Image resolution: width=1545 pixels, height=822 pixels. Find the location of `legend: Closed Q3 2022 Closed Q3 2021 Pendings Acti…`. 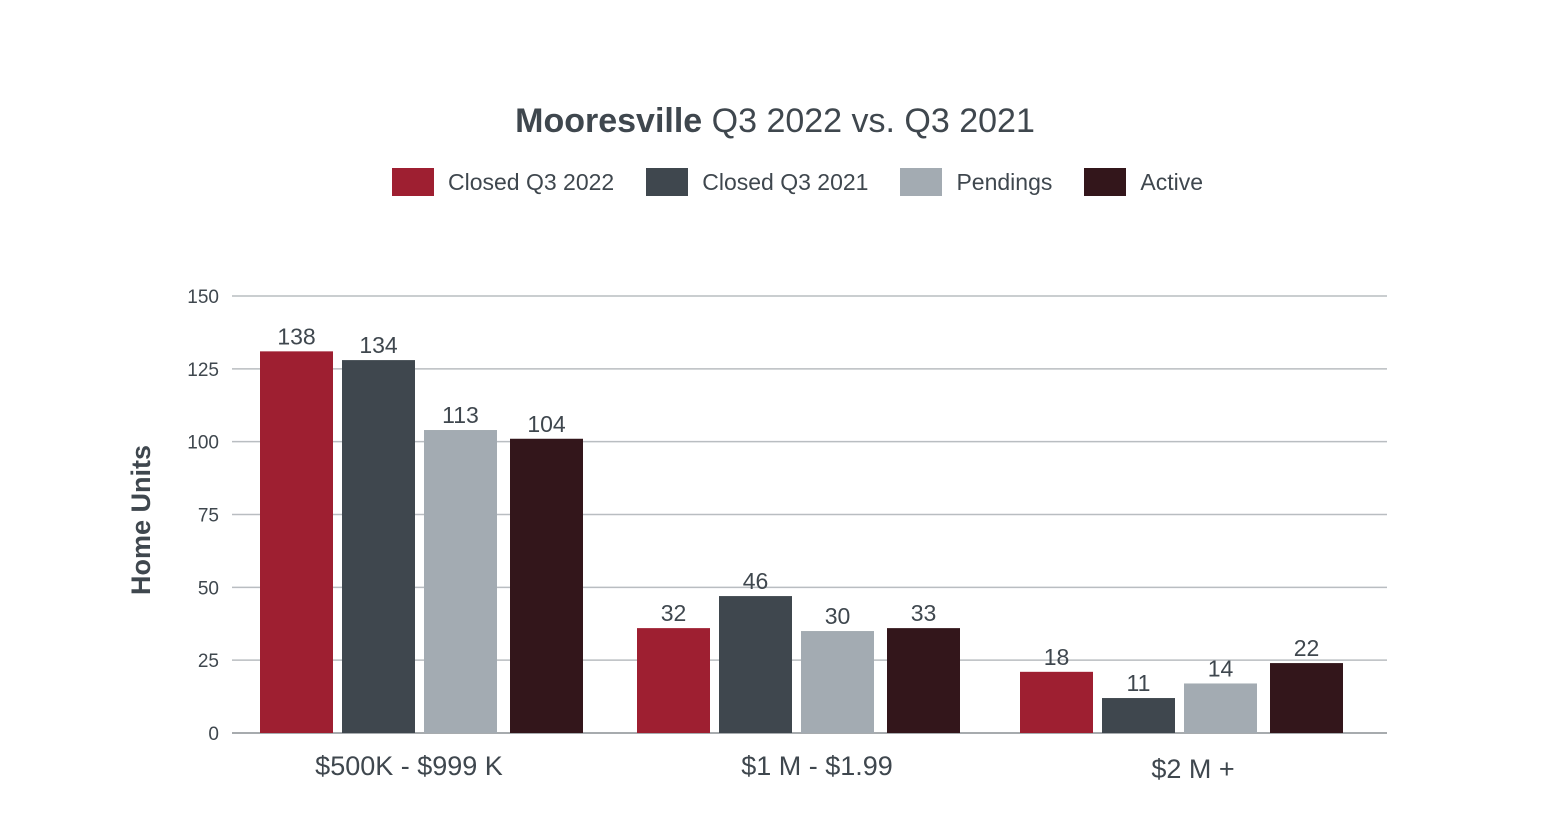

legend: Closed Q3 2022 Closed Q3 2021 Pendings Acti… is located at coordinates (772, 182).